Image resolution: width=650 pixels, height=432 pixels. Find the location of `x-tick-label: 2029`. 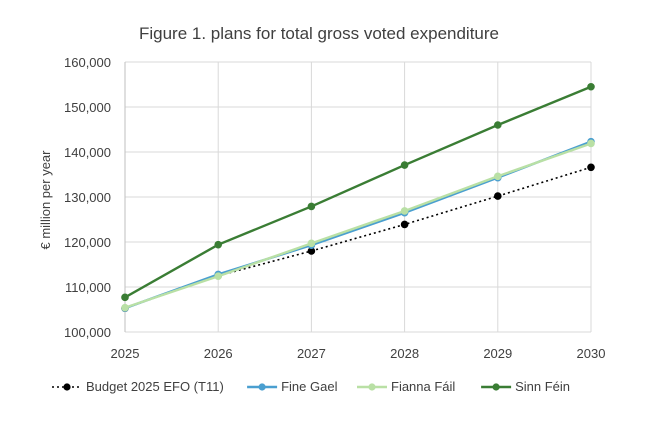

x-tick-label: 2029 is located at coordinates (497, 353).